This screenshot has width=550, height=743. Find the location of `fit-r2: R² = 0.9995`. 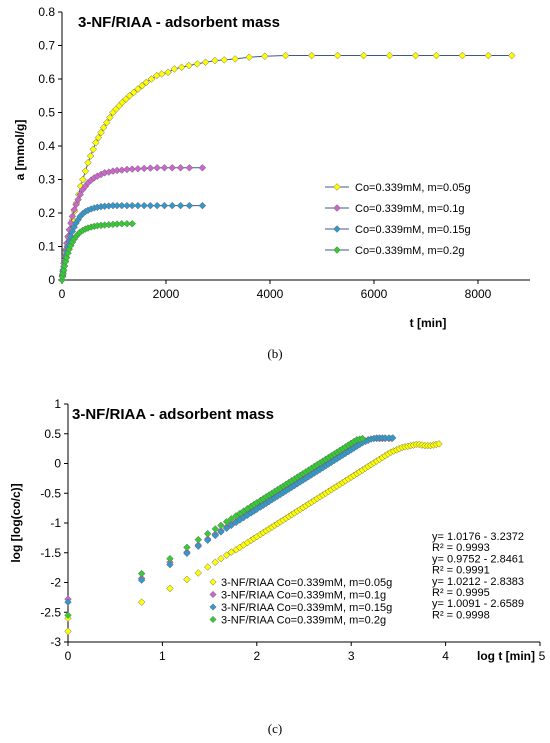

fit-r2: R² = 0.9995 is located at coordinates (461, 593).